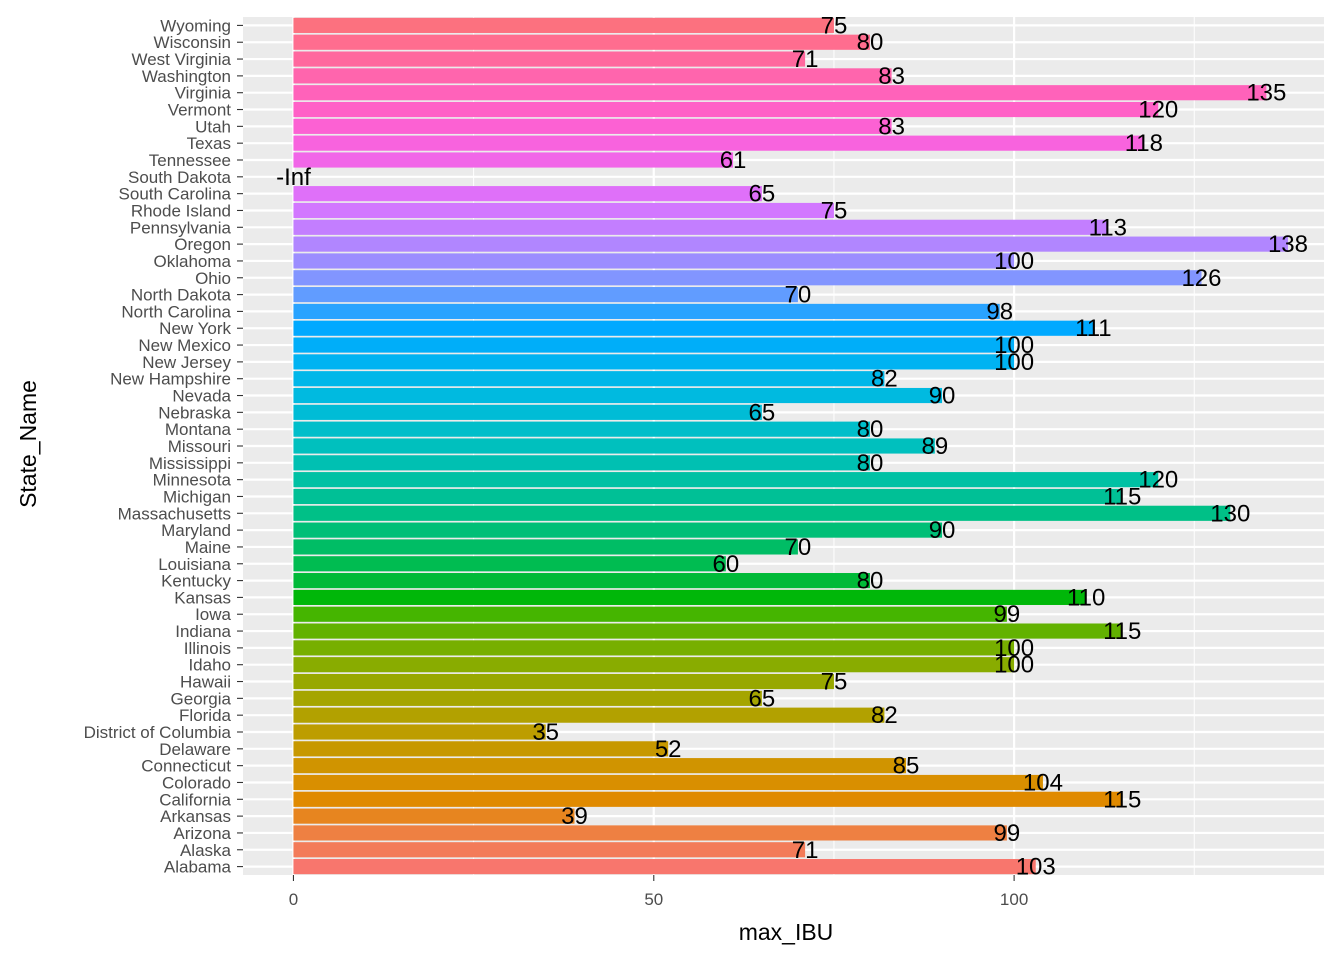 Image resolution: width=1344 pixels, height=960 pixels. I want to click on bar-rhode-island, so click(563, 210).